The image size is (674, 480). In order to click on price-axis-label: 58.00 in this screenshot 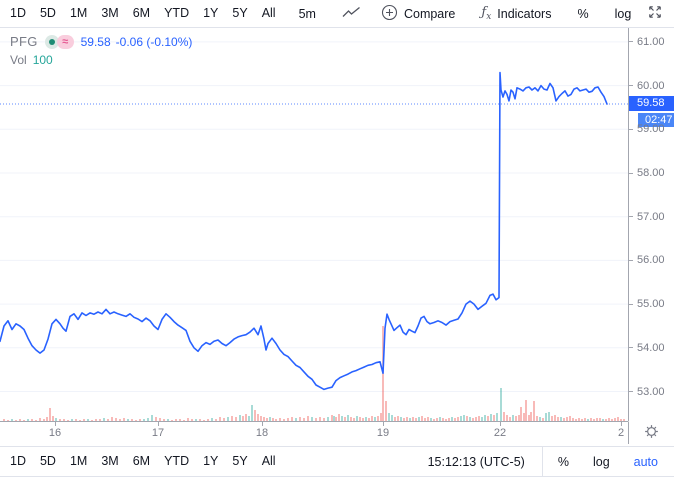, I will do `click(651, 173)`.